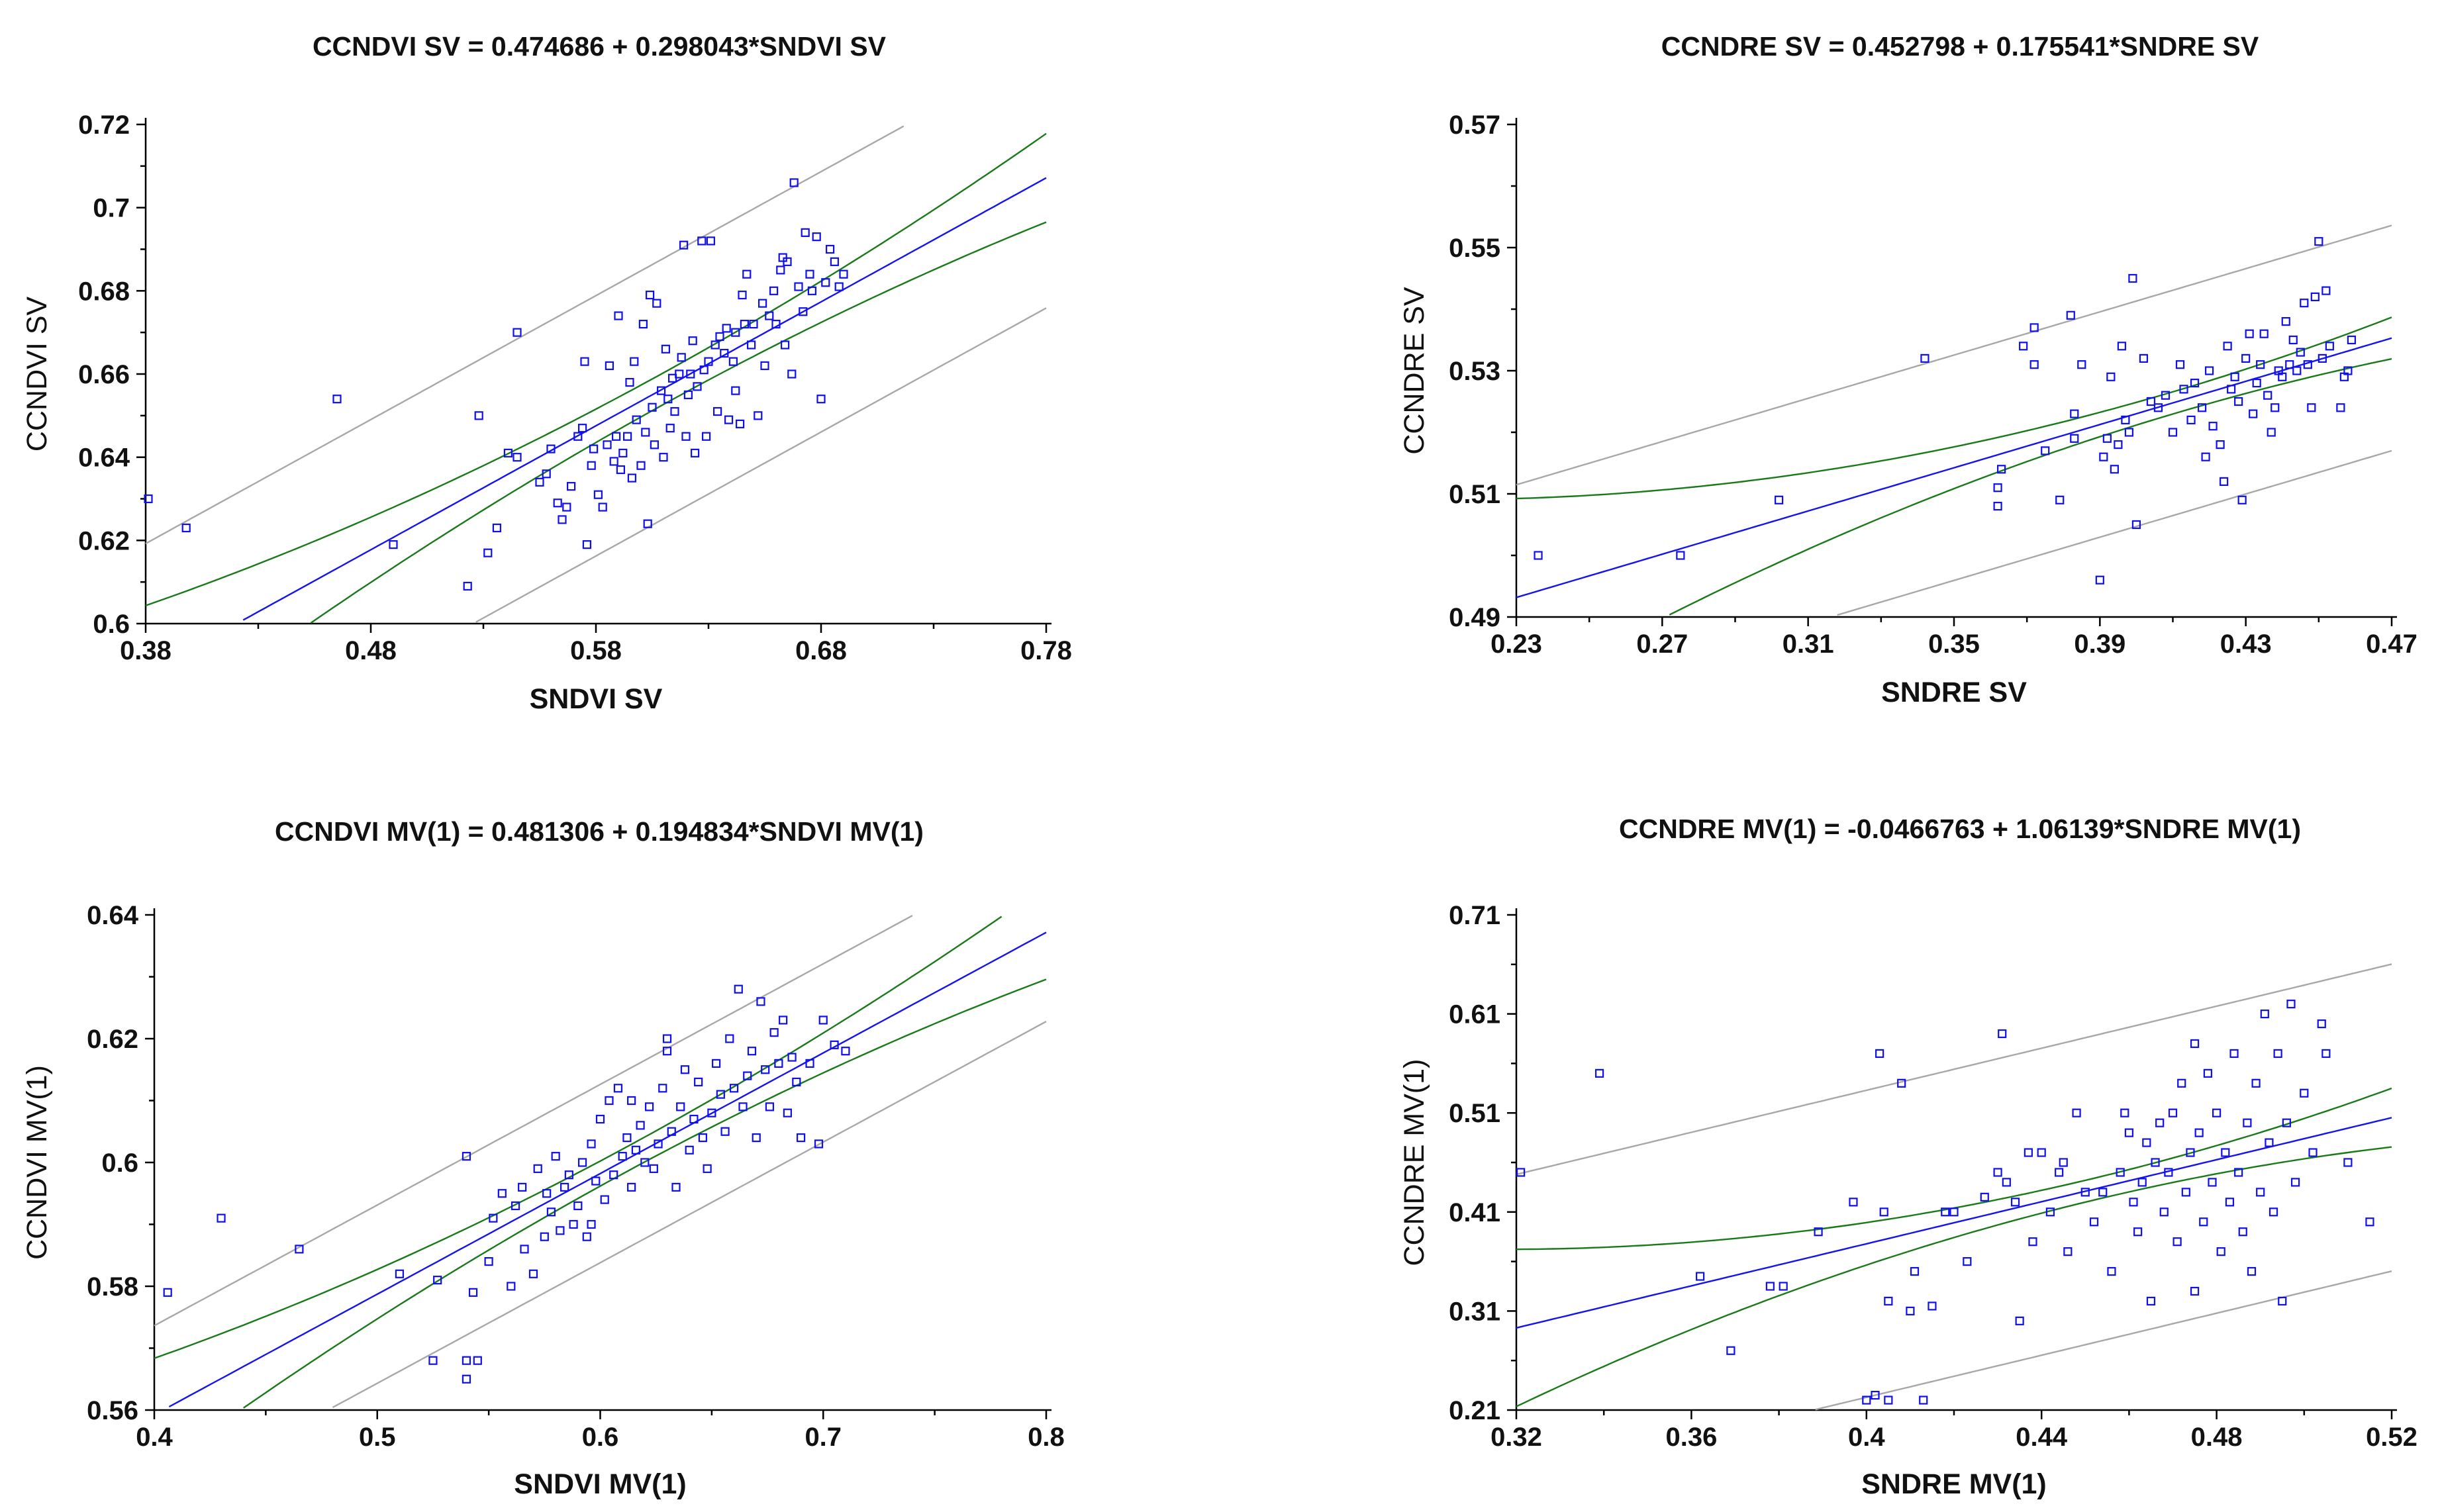 The height and width of the screenshot is (1512, 2442). What do you see at coordinates (104, 458) in the screenshot?
I see `y-tick-label: 0.64` at bounding box center [104, 458].